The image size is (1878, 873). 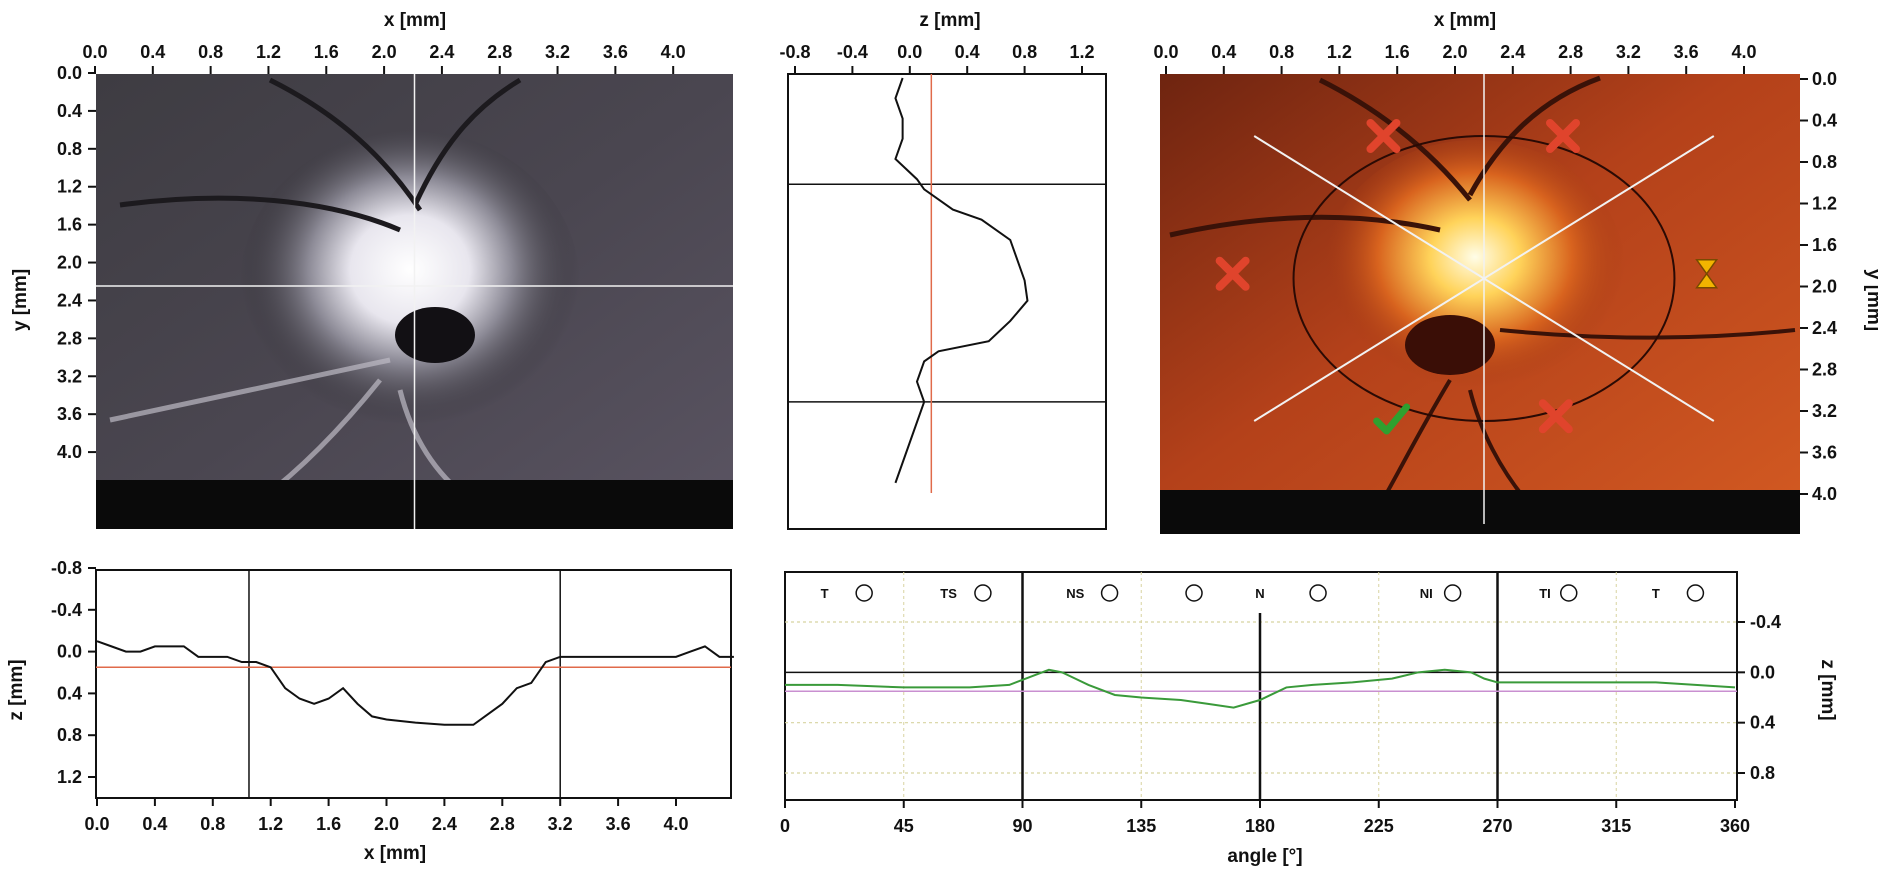 I want to click on x-axis-label: z [mm], so click(x=949, y=20).